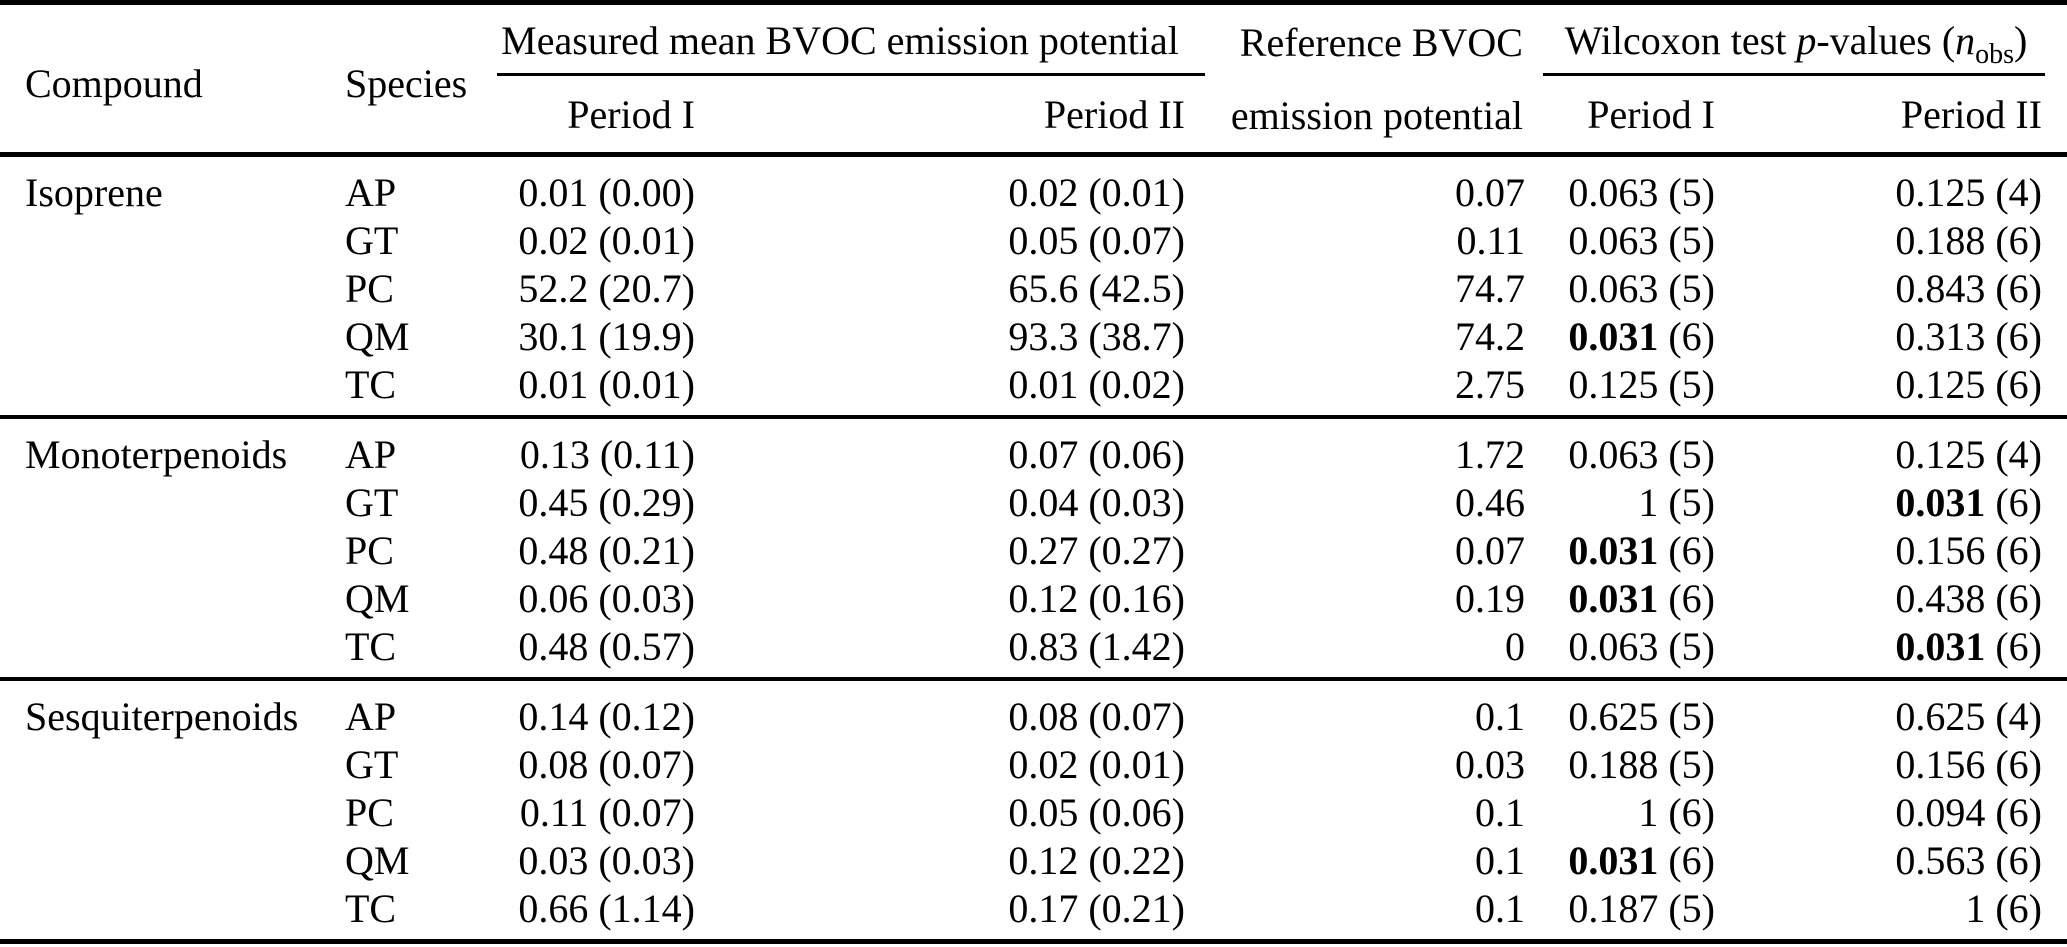 Image resolution: width=2067 pixels, height=947 pixels. Describe the element at coordinates (1676, 812) in the screenshot. I see `wilcoxon-period1-cell: 1 (6)` at that location.